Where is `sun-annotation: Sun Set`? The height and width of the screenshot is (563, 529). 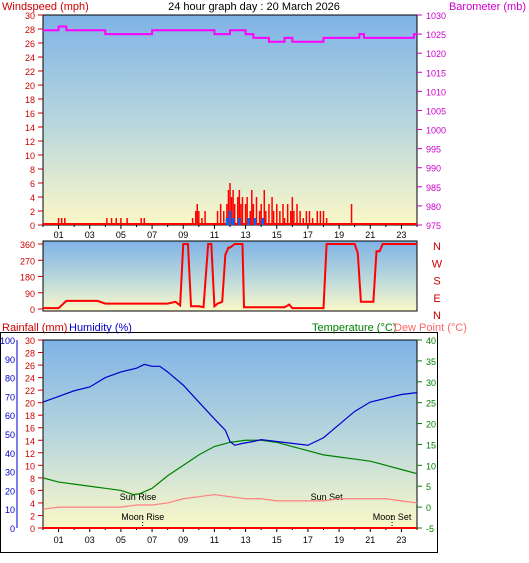 sun-annotation: Sun Set is located at coordinates (327, 497).